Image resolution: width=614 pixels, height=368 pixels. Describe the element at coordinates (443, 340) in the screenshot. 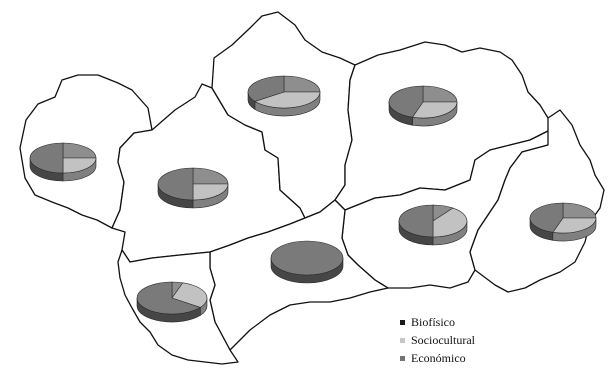

I see `legend-label-sociocultural: Sociocultural` at that location.